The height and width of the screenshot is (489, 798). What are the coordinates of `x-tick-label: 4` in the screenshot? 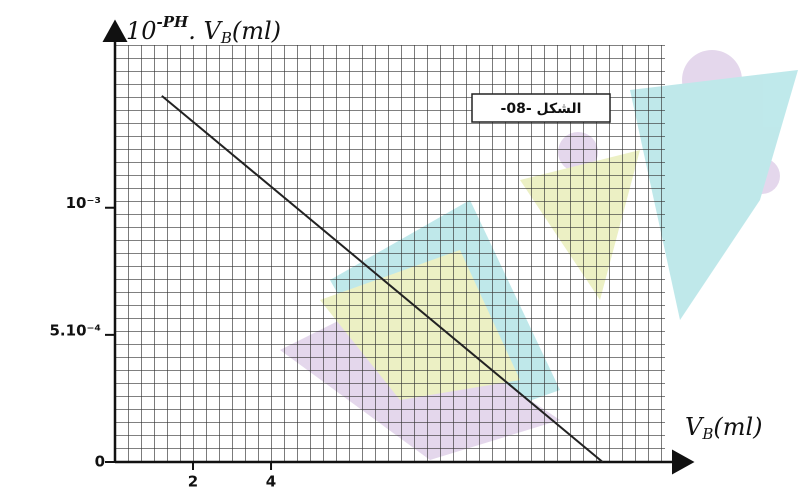 It's located at (271, 481).